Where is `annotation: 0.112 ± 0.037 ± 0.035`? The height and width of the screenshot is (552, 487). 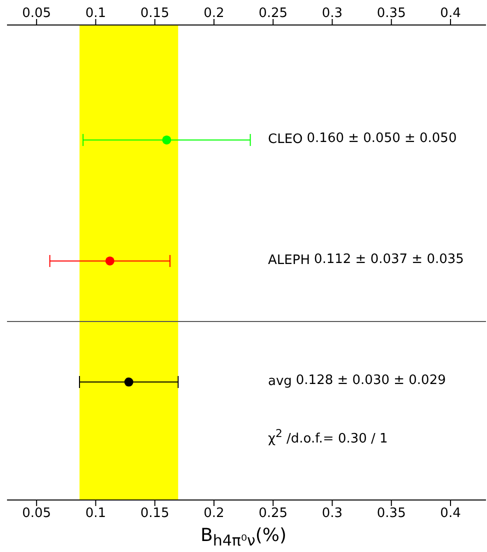
annotation: 0.112 ± 0.037 ± 0.035 is located at coordinates (389, 259).